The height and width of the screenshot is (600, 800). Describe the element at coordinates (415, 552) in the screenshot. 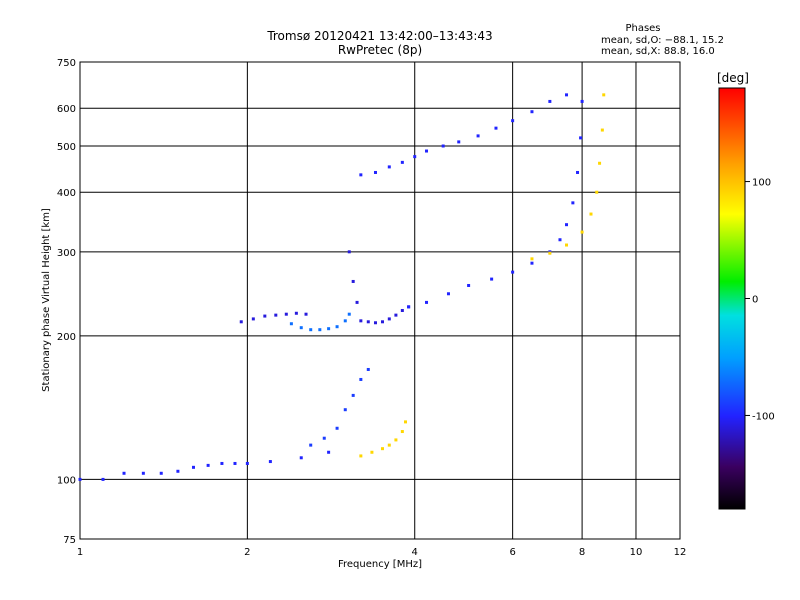

I see `x-tick-label: 4` at that location.